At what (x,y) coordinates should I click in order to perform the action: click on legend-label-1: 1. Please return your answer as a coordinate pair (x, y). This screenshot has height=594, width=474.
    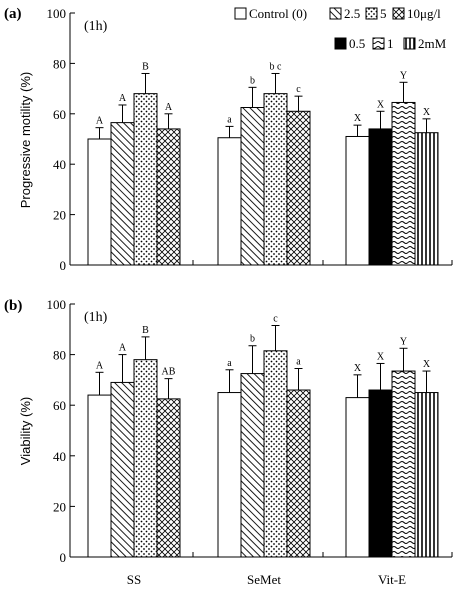
    Looking at the image, I should click on (390, 43).